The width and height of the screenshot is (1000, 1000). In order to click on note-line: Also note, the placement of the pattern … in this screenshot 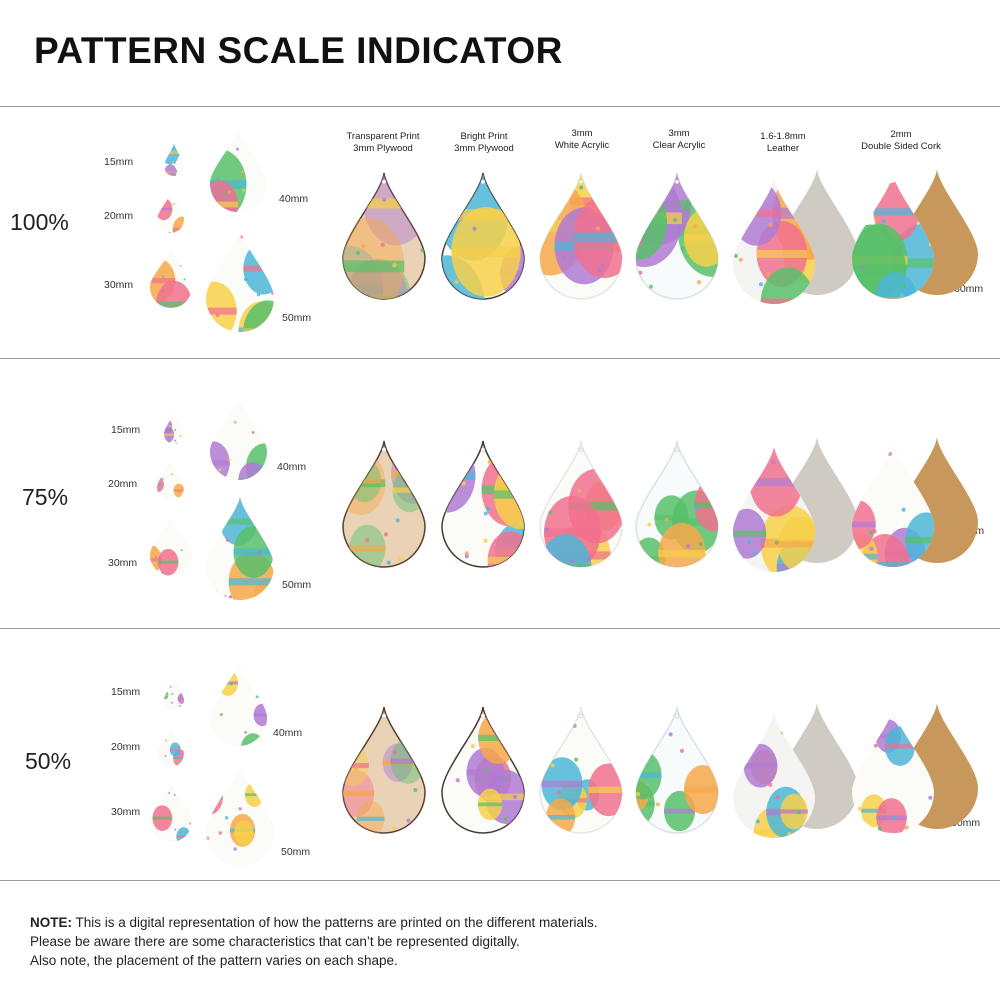, I will do `click(214, 960)`.